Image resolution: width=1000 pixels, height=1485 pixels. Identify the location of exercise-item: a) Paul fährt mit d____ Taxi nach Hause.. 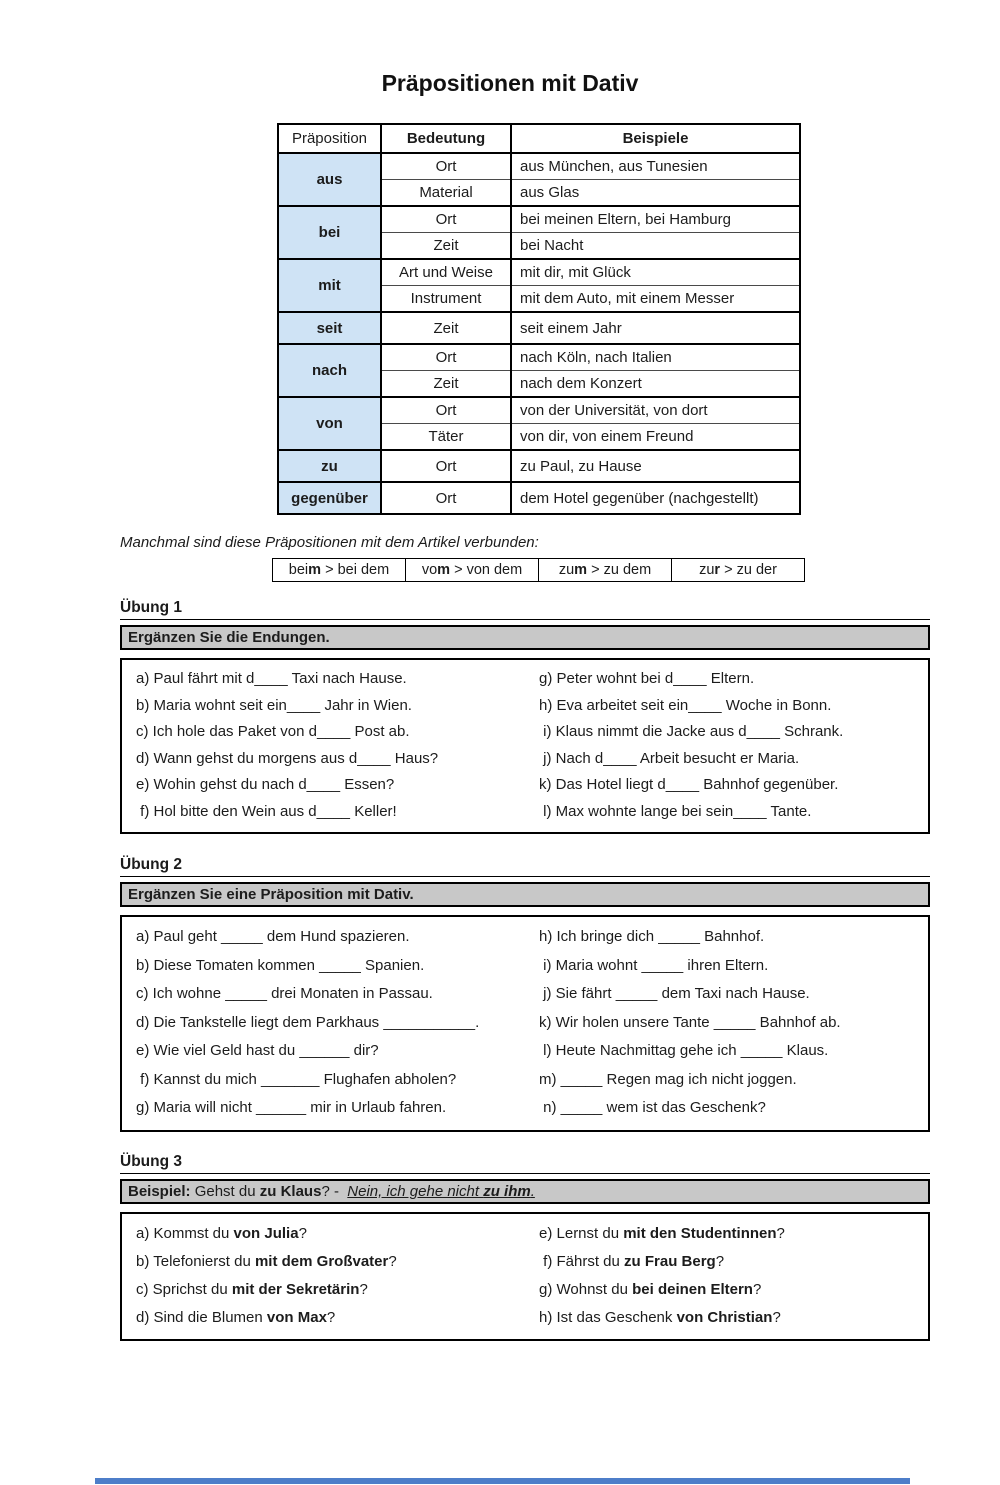
(271, 678).